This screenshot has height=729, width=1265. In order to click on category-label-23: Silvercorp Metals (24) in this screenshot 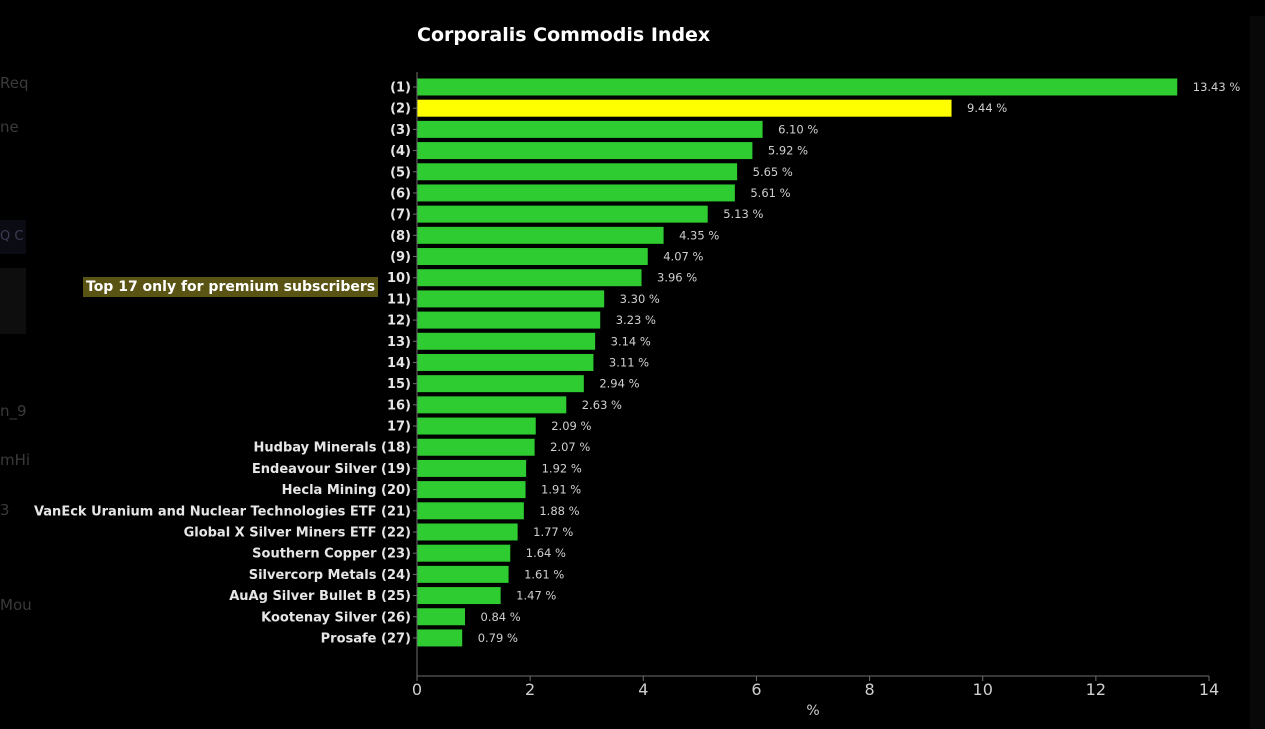, I will do `click(330, 575)`.